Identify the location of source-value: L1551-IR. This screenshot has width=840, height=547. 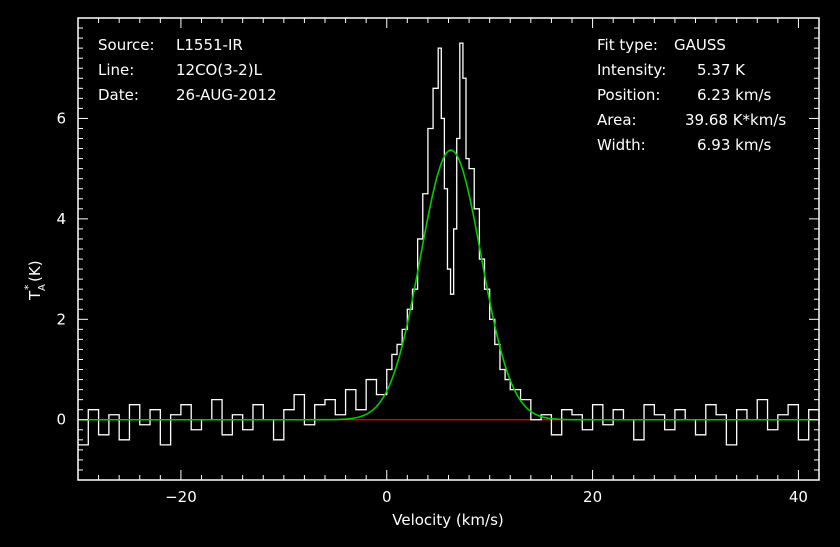
(209, 45).